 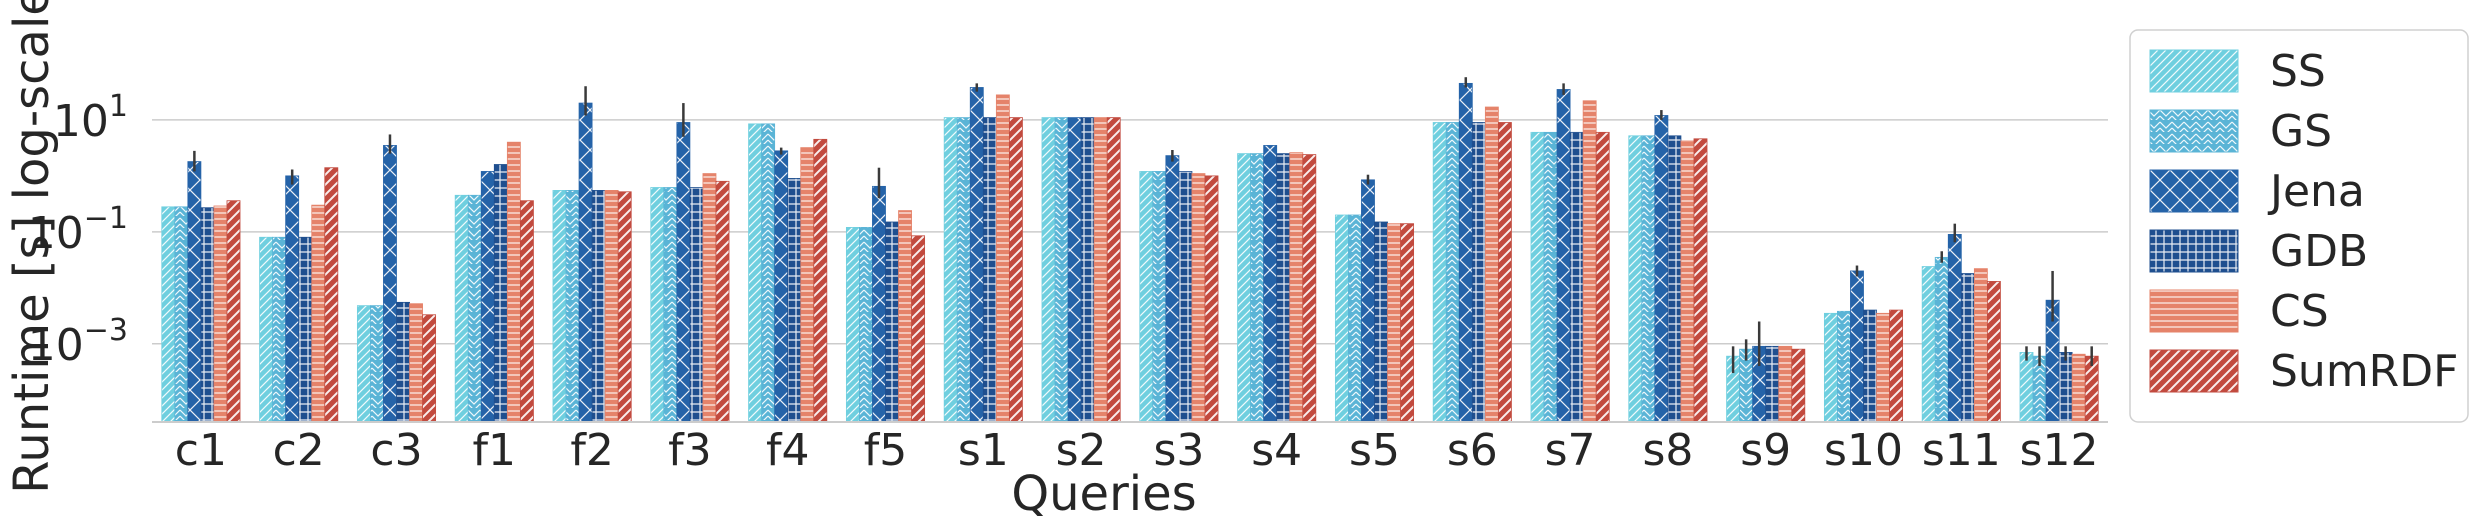 What do you see at coordinates (1472, 250) in the screenshot?
I see `category-group-s6` at bounding box center [1472, 250].